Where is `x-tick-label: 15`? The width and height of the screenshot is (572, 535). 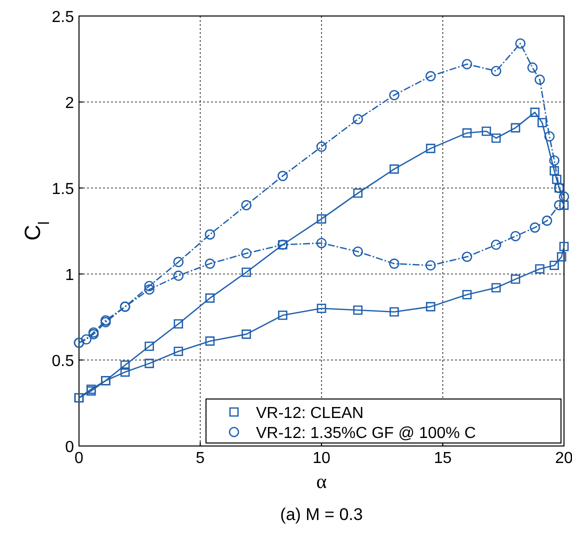
x-tick-label: 15 is located at coordinates (443, 458).